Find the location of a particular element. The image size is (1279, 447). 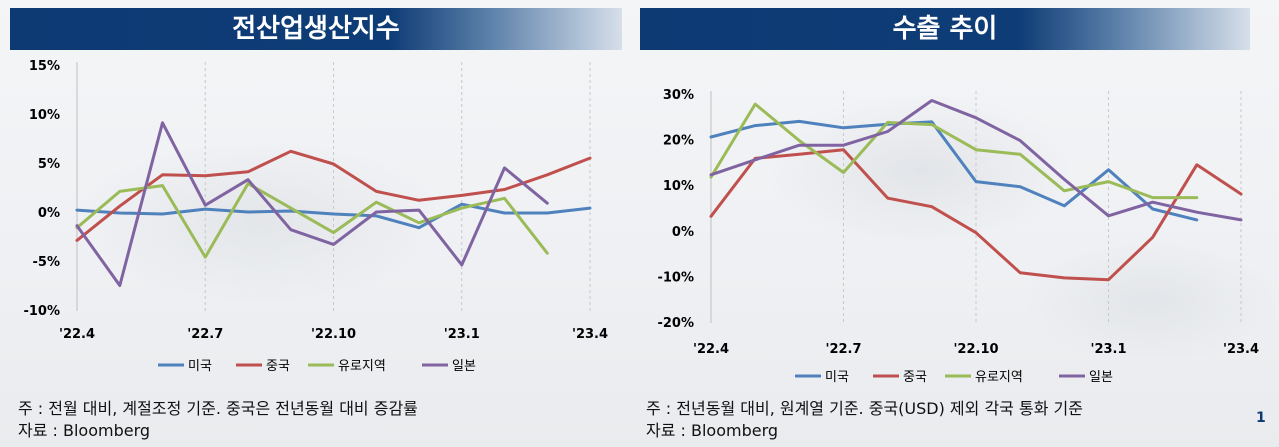

chart2-legend-label: 미국 is located at coordinates (837, 377).